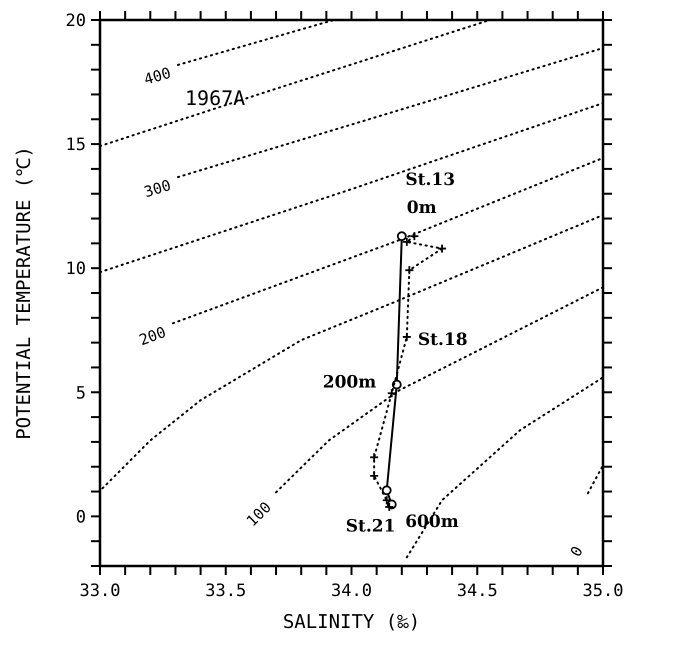  Describe the element at coordinates (215, 98) in the screenshot. I see `annotation: 1967A` at that location.